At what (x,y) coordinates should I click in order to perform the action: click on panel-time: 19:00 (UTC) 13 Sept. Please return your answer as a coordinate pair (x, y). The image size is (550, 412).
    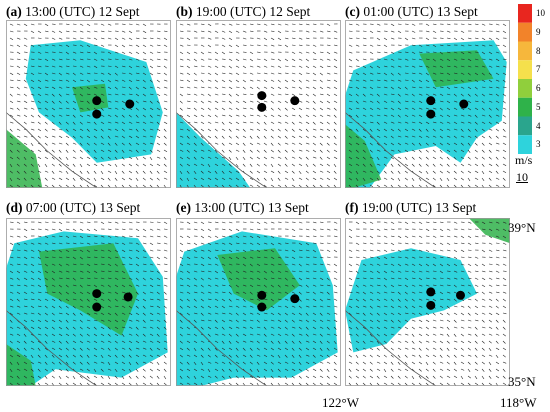
    Looking at the image, I should click on (419, 207).